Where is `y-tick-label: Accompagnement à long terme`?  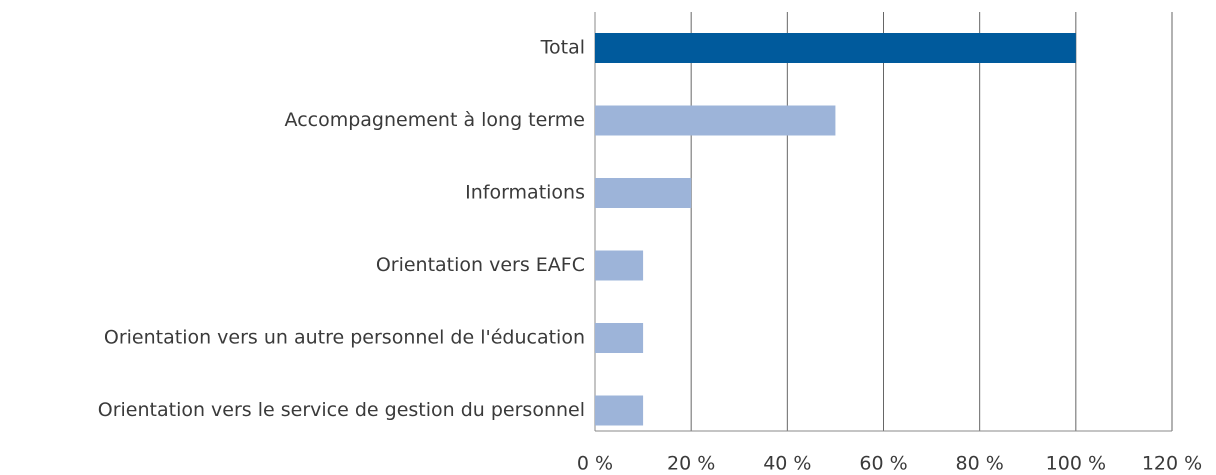 y-tick-label: Accompagnement à long terme is located at coordinates (435, 120).